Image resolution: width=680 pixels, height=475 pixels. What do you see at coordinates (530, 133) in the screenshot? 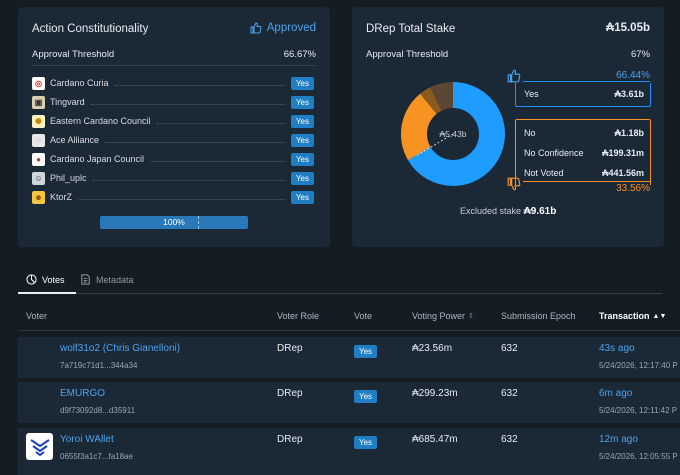
I see `no-label: No` at bounding box center [530, 133].